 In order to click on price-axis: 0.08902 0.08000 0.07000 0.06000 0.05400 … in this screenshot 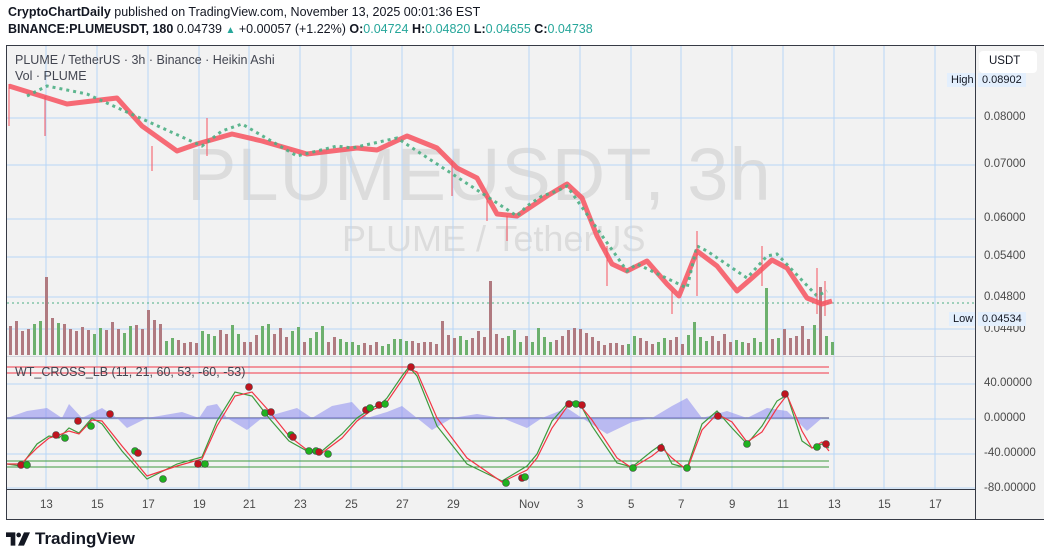, I will do `click(1009, 282)`.